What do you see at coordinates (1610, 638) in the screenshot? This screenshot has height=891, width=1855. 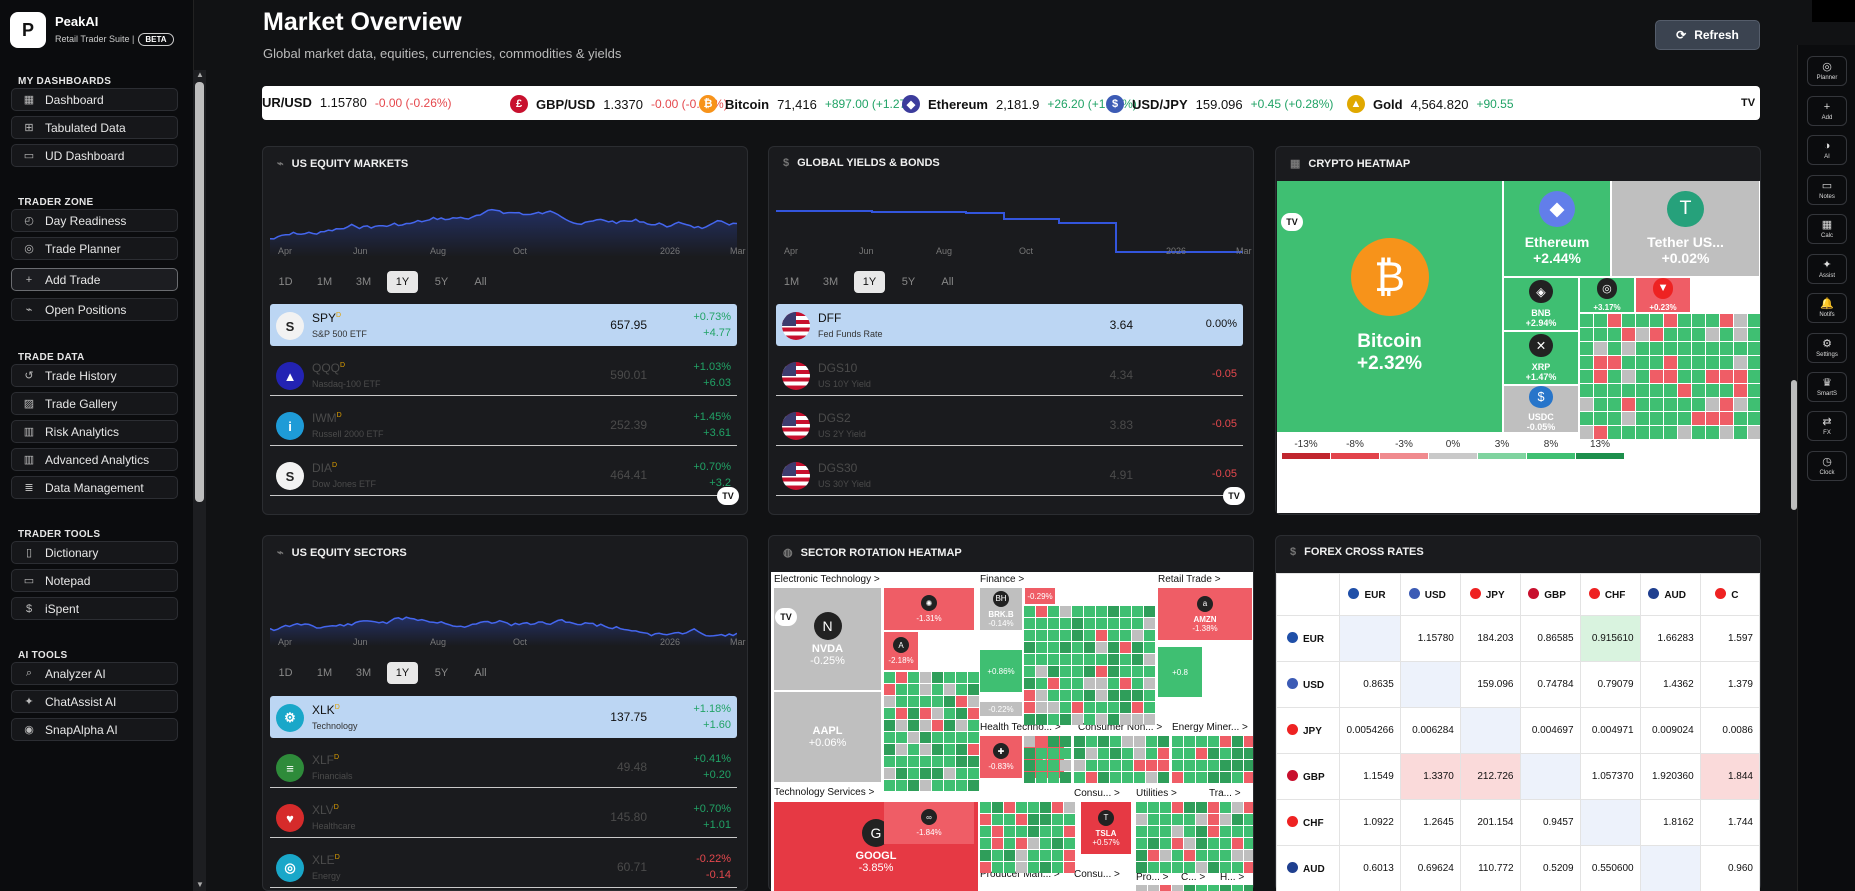 I see `forex-rate-cell: 0.915610` at bounding box center [1610, 638].